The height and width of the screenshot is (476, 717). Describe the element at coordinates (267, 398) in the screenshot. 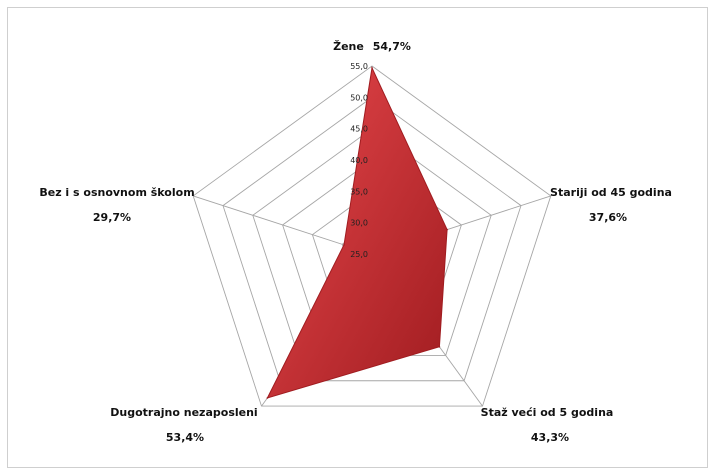

I see `data-point-dugotrajno-nezaposleni` at that location.